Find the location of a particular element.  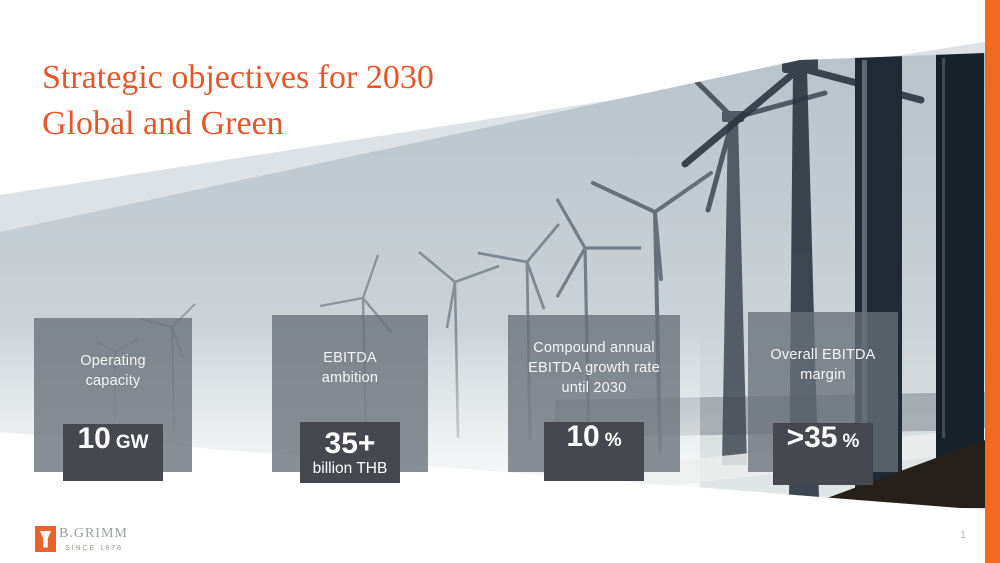

stat-value: >35 is located at coordinates (812, 437).